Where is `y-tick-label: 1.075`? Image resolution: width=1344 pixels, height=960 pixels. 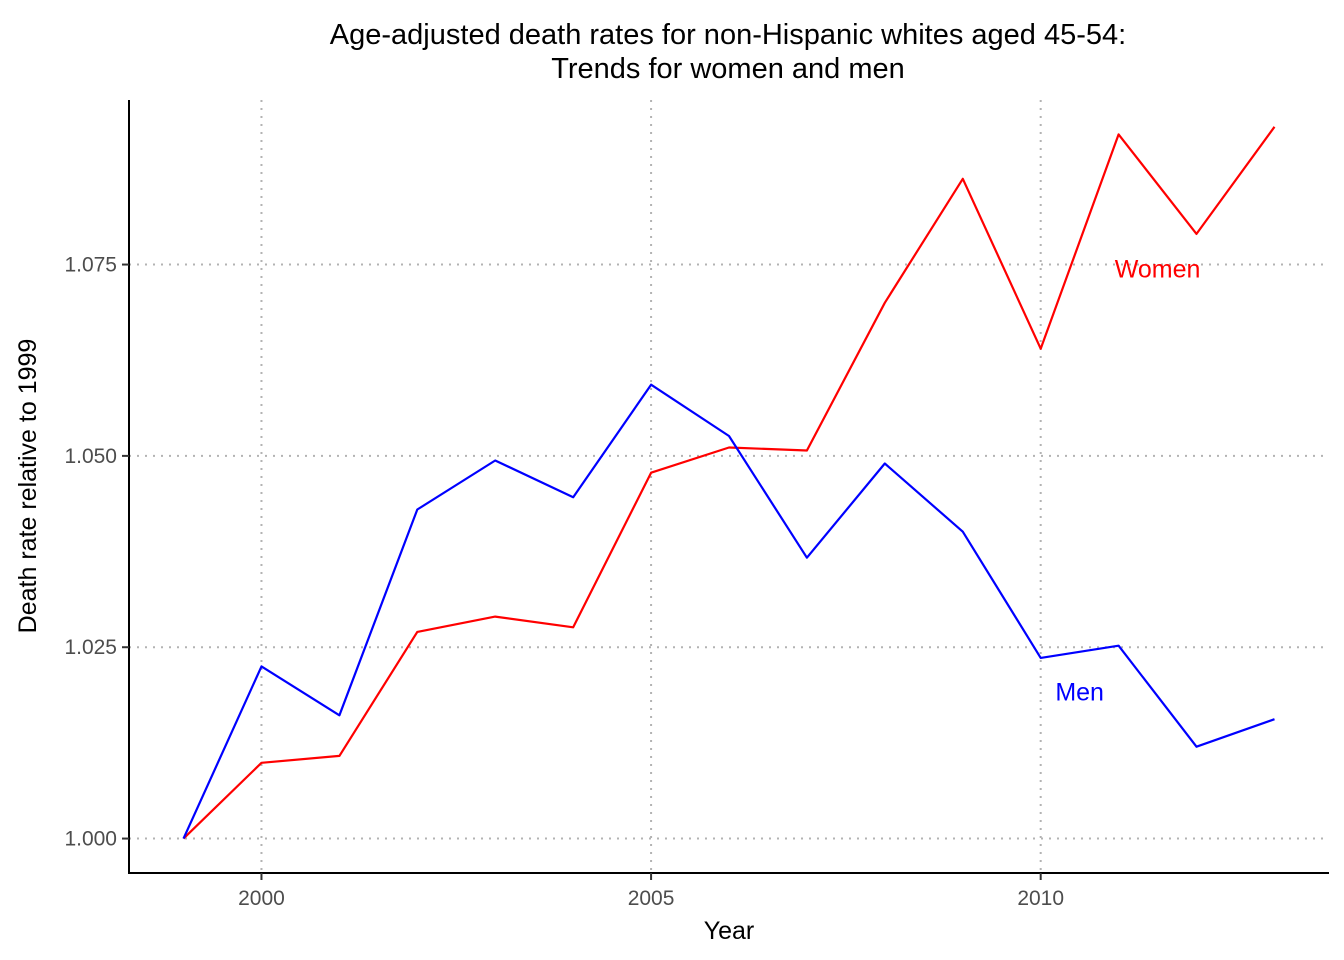 y-tick-label: 1.075 is located at coordinates (90, 265).